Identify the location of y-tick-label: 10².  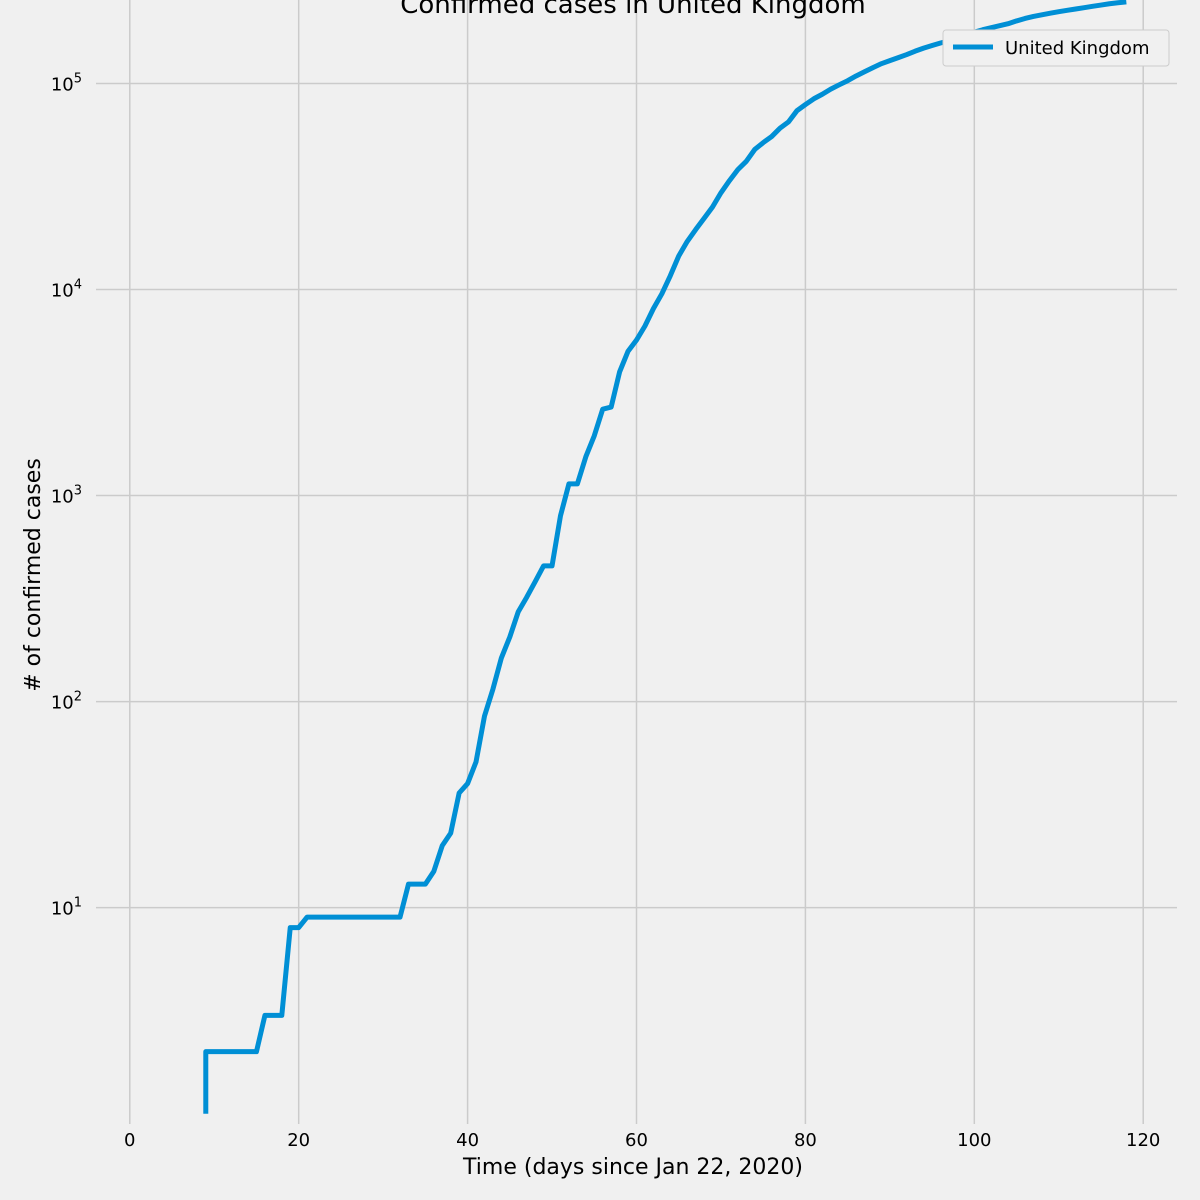
(66, 702).